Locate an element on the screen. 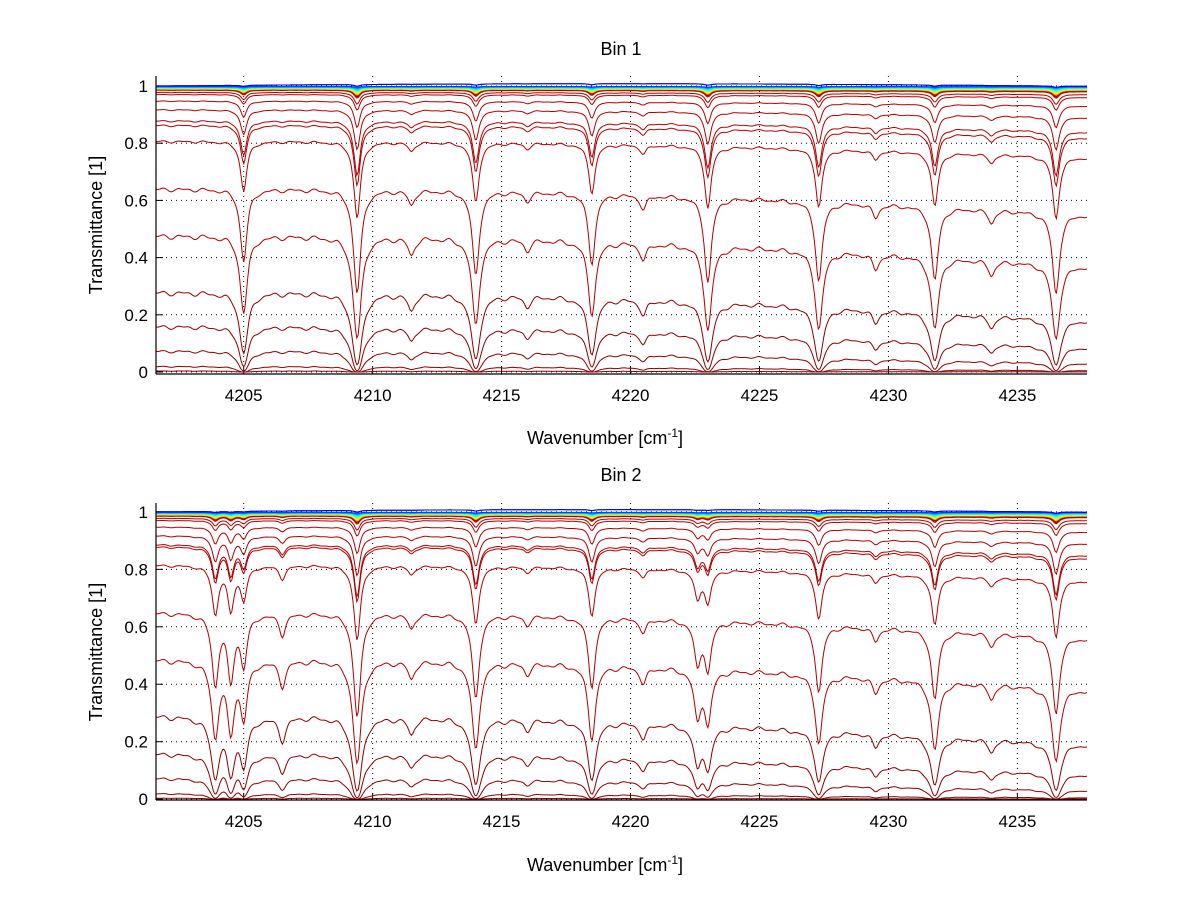  chart-title: Bin 1 is located at coordinates (620, 49).